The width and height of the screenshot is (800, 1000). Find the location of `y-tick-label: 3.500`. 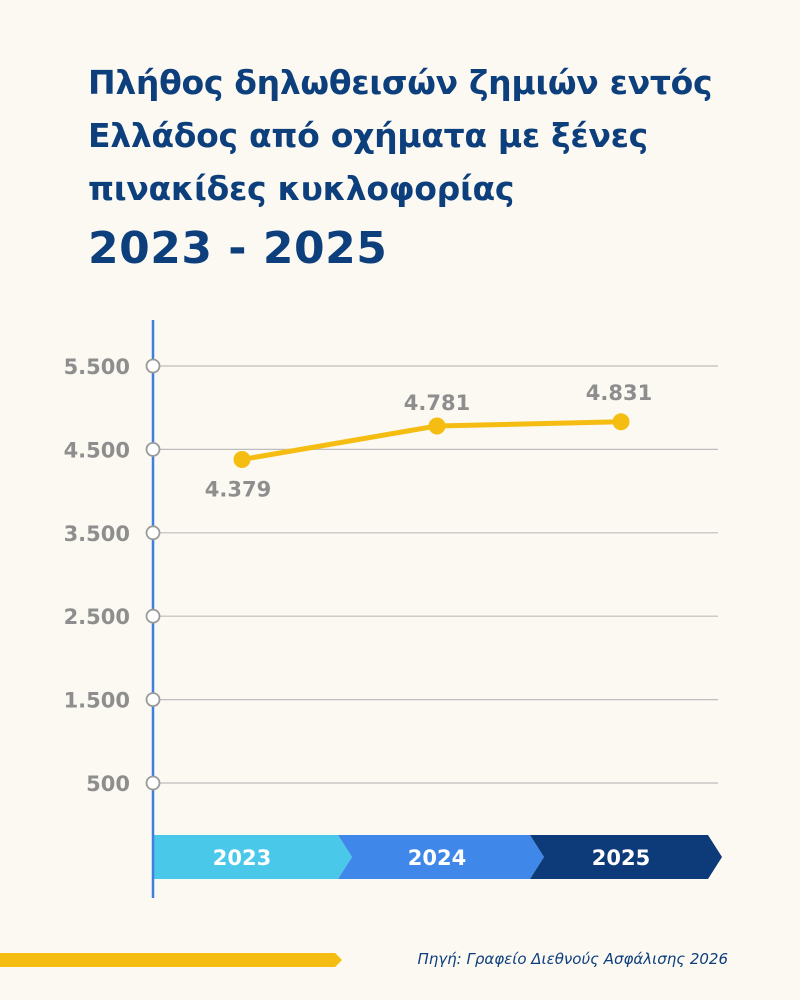

y-tick-label: 3.500 is located at coordinates (97, 534).